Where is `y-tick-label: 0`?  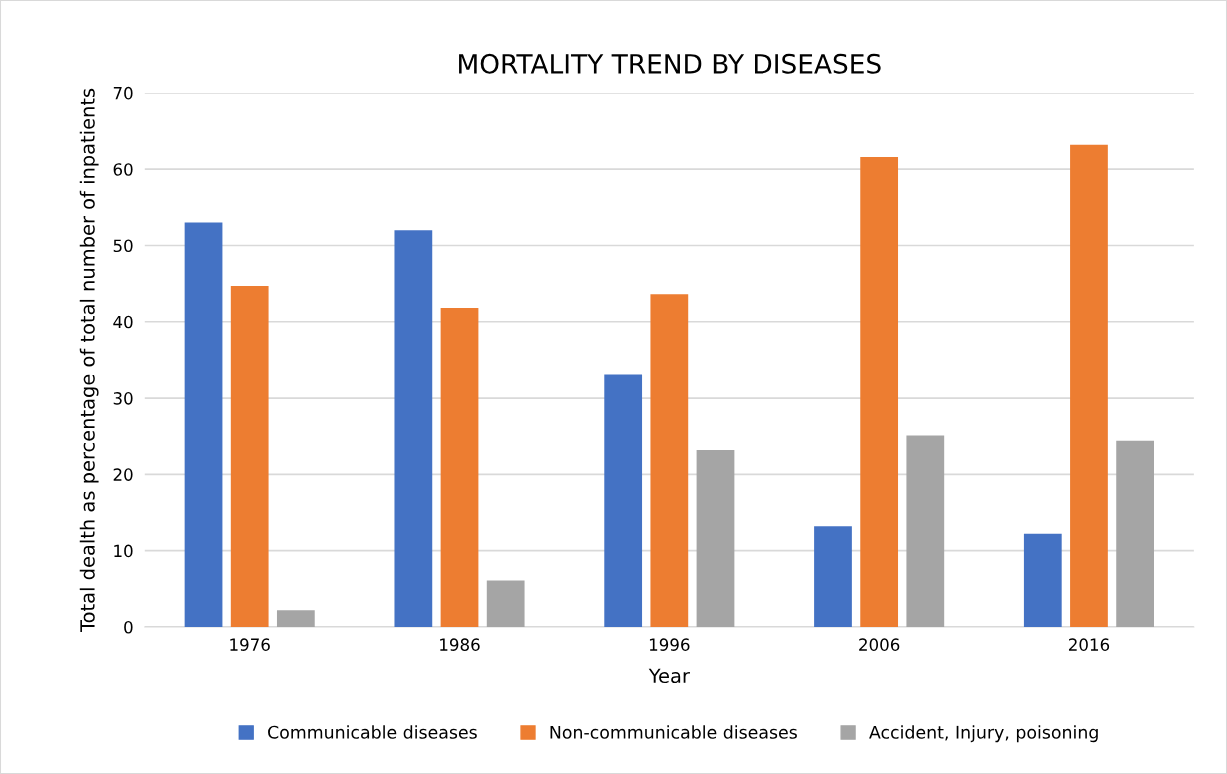 y-tick-label: 0 is located at coordinates (128, 627).